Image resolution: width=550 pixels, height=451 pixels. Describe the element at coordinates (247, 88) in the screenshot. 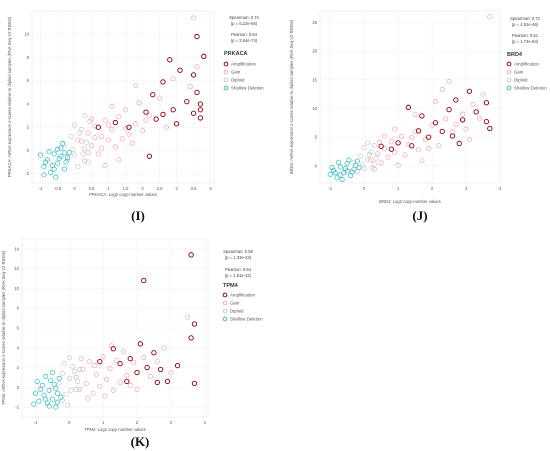

I see `legend-label-shallow-deletion: Shallow Deletion` at that location.